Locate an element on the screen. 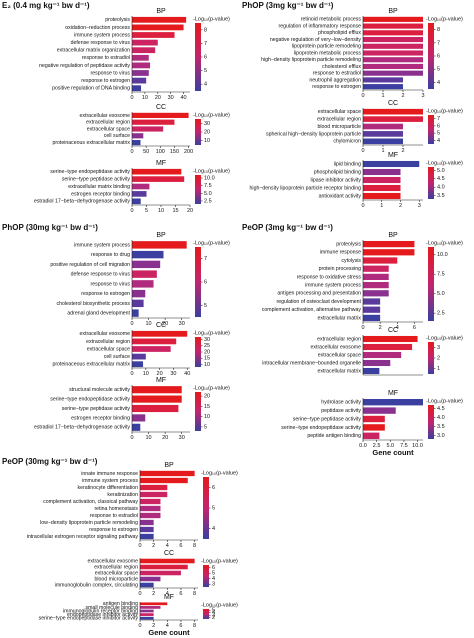  category-label: immune system process is located at coordinates (102, 35).